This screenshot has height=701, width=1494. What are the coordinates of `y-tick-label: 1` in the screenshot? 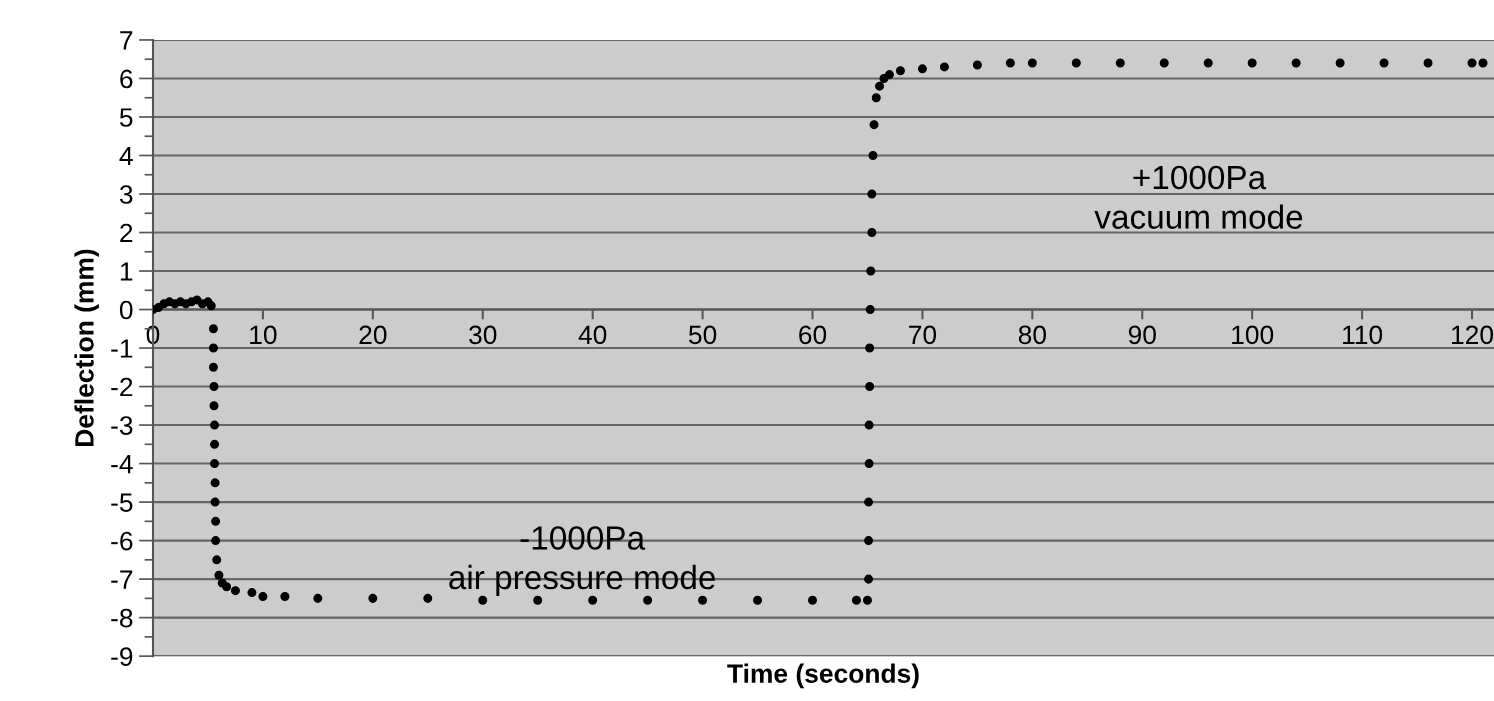 It's located at (126, 271).